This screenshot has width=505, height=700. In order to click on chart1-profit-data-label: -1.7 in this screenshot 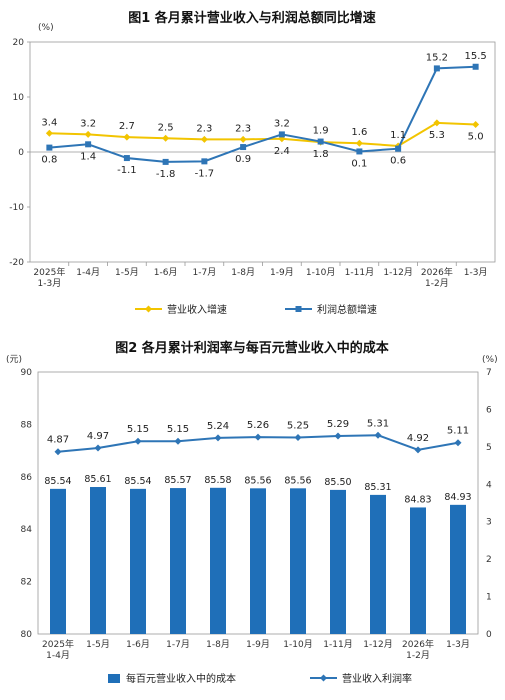, I will do `click(205, 173)`.